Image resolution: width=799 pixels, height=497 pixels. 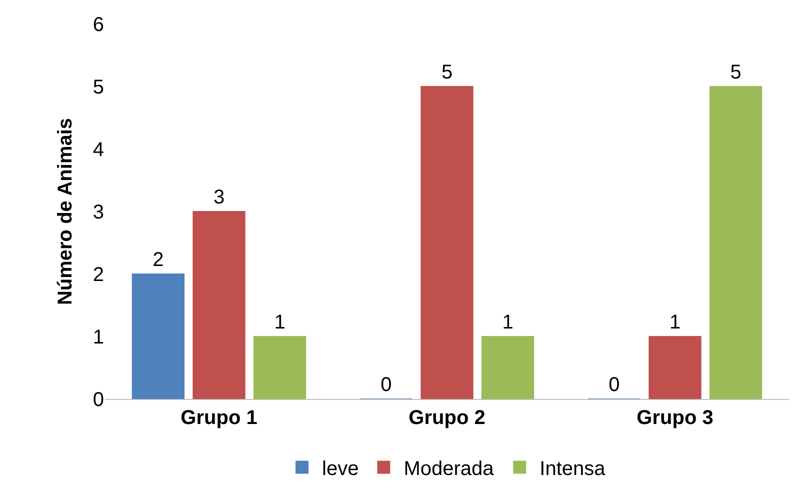 I want to click on y-tick-label: 6, so click(x=98, y=25).